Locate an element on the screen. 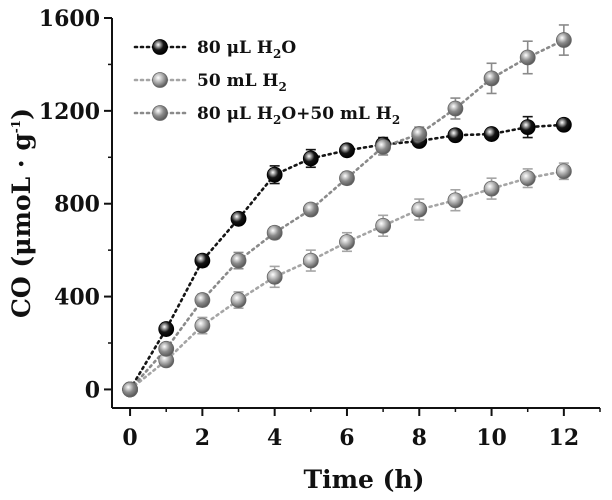 This screenshot has height=500, width=612. x-tick-label: 0 is located at coordinates (129, 438).